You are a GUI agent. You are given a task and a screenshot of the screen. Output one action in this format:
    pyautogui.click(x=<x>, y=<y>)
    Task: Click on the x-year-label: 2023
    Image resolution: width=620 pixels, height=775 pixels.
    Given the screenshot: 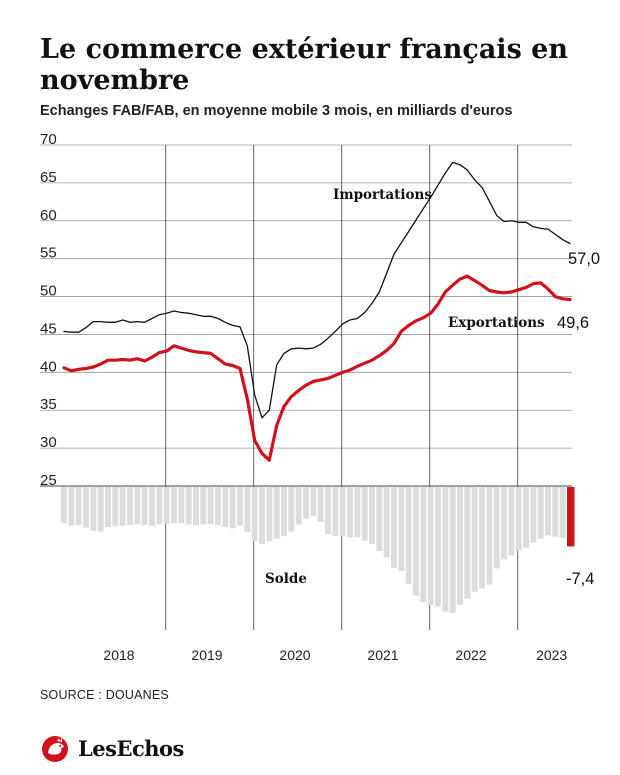 What is the action you would take?
    pyautogui.click(x=551, y=655)
    